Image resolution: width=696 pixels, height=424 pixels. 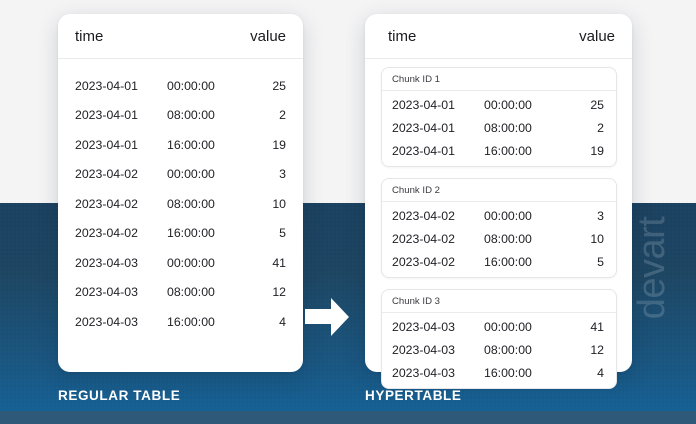 I want to click on hypertable-header: time value, so click(x=498, y=36).